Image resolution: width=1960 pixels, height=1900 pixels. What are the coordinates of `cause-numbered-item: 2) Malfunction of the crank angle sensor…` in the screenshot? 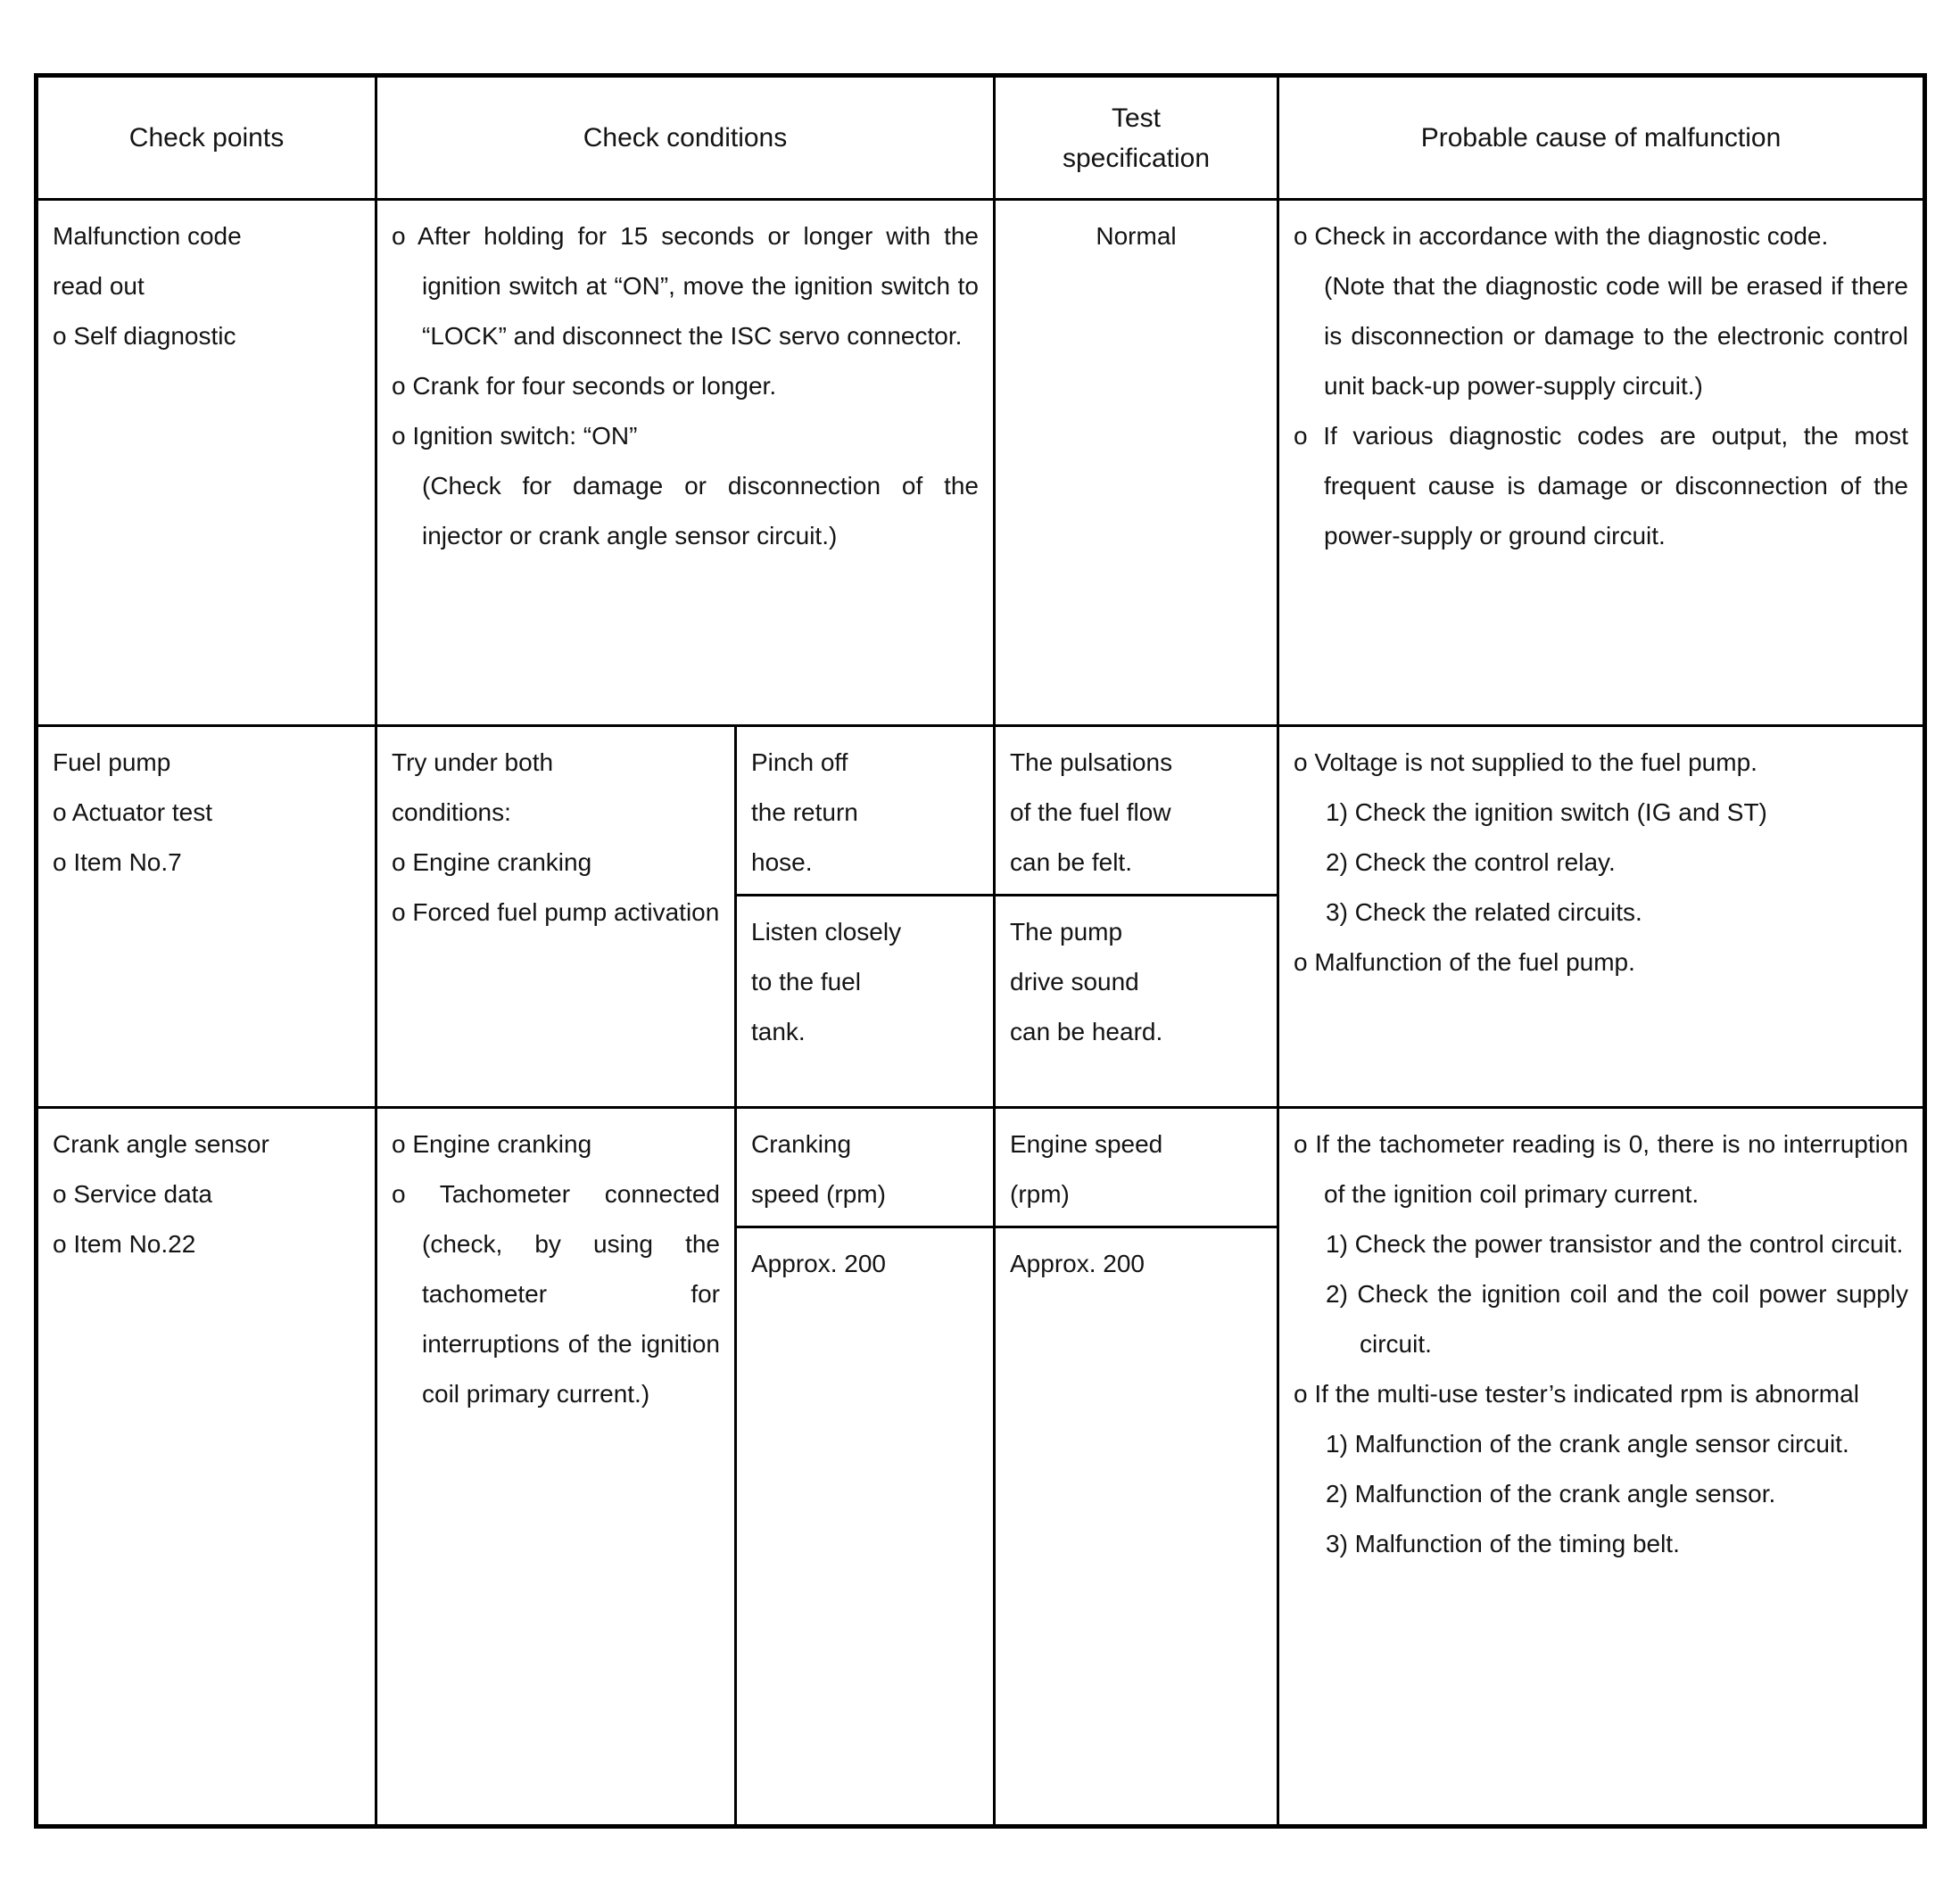 It's located at (1551, 1494).